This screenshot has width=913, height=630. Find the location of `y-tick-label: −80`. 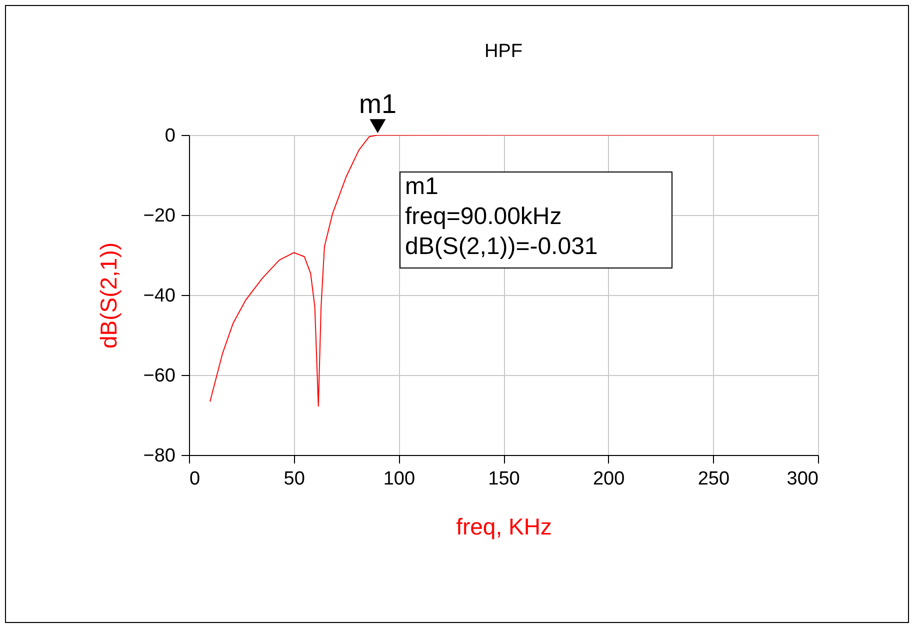

y-tick-label: −80 is located at coordinates (159, 456).